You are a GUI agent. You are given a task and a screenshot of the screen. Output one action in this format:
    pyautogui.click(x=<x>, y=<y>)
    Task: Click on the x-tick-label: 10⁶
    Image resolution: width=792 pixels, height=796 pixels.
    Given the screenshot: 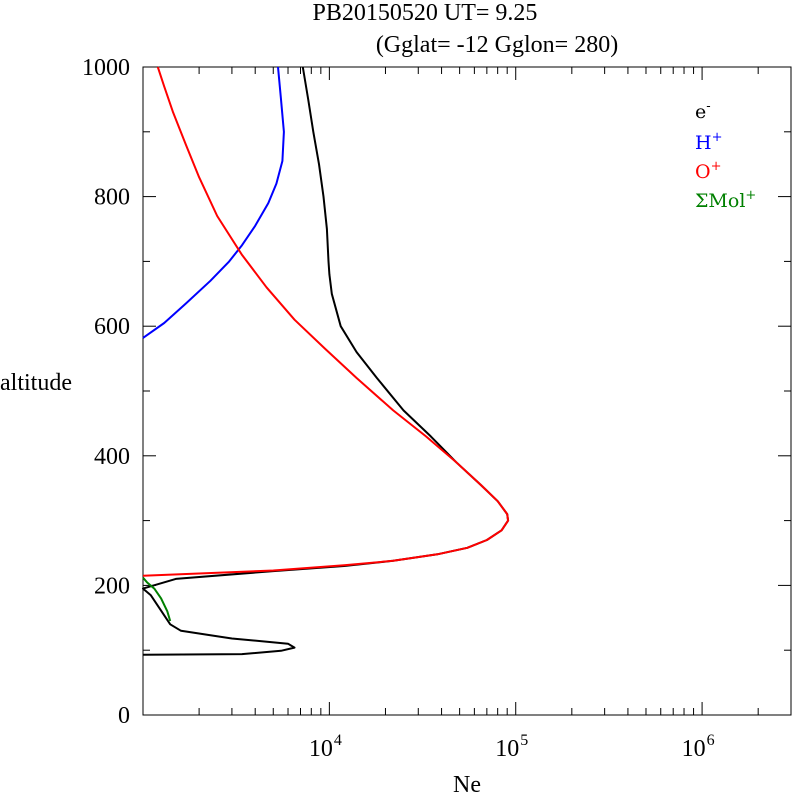 What is the action you would take?
    pyautogui.click(x=698, y=747)
    